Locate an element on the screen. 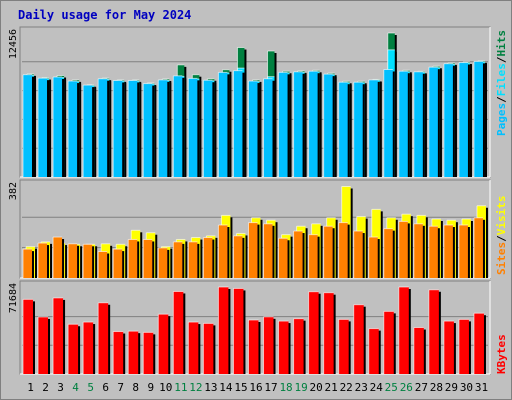 The image size is (512, 400). bar-pages-day-21-face is located at coordinates (328, 125).